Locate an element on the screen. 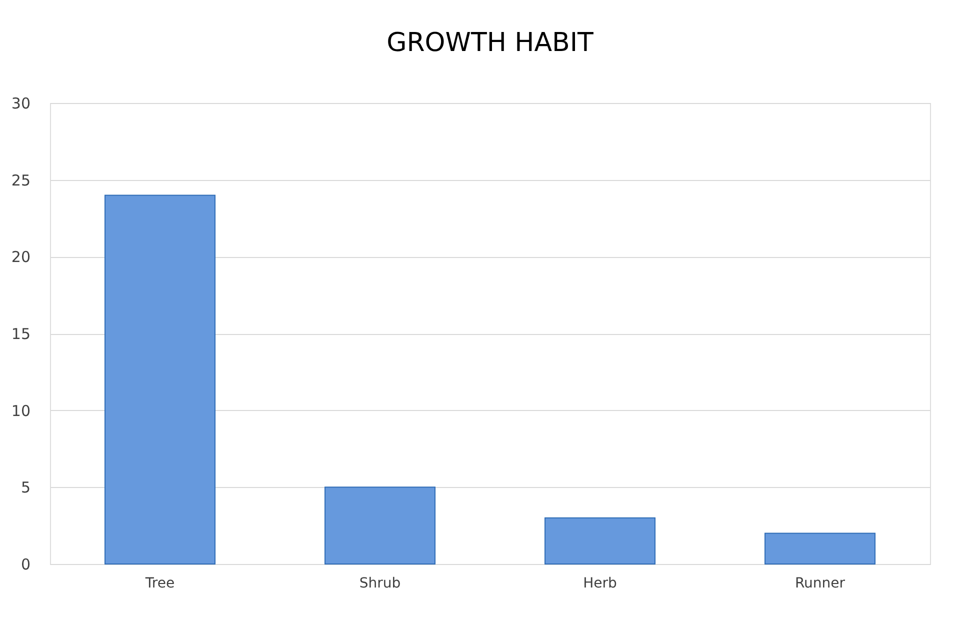 This screenshot has width=960, height=618. x-tick-label: Runner is located at coordinates (820, 584).